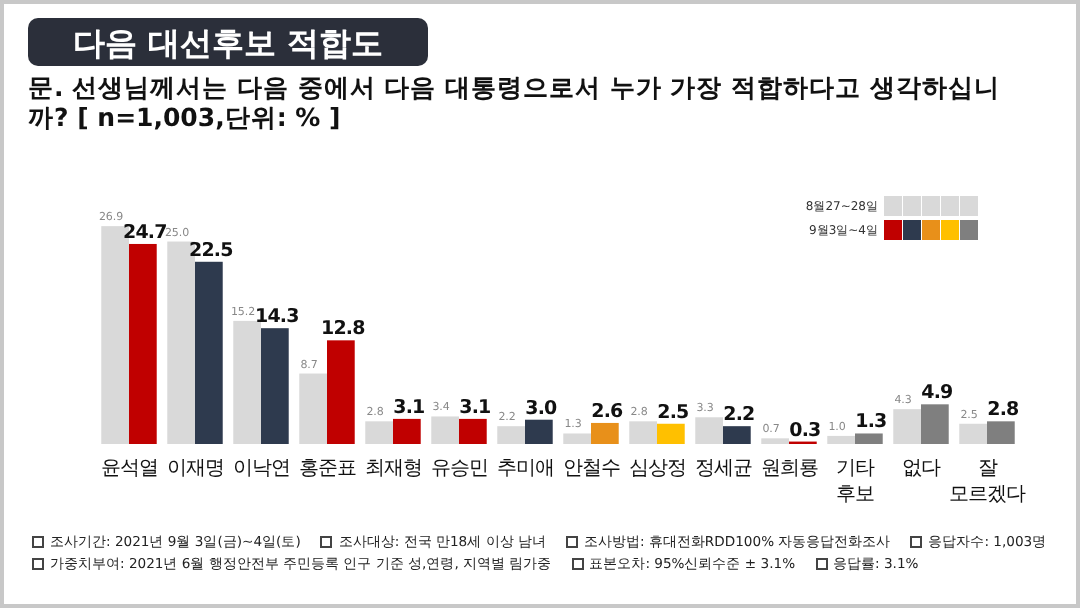 This screenshot has height=608, width=1080. What do you see at coordinates (515, 102) in the screenshot?
I see `chart-subtitle: 문. 선생님께서는 다음 중에서 다음 대통령으로서 누가 가장 적합하다고 생각하십니까? [ n=1,003,단위: % ]` at bounding box center [515, 102].